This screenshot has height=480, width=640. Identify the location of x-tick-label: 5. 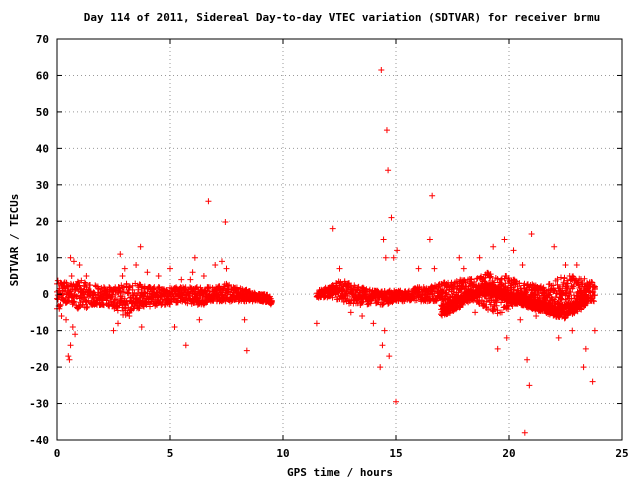
(170, 453).